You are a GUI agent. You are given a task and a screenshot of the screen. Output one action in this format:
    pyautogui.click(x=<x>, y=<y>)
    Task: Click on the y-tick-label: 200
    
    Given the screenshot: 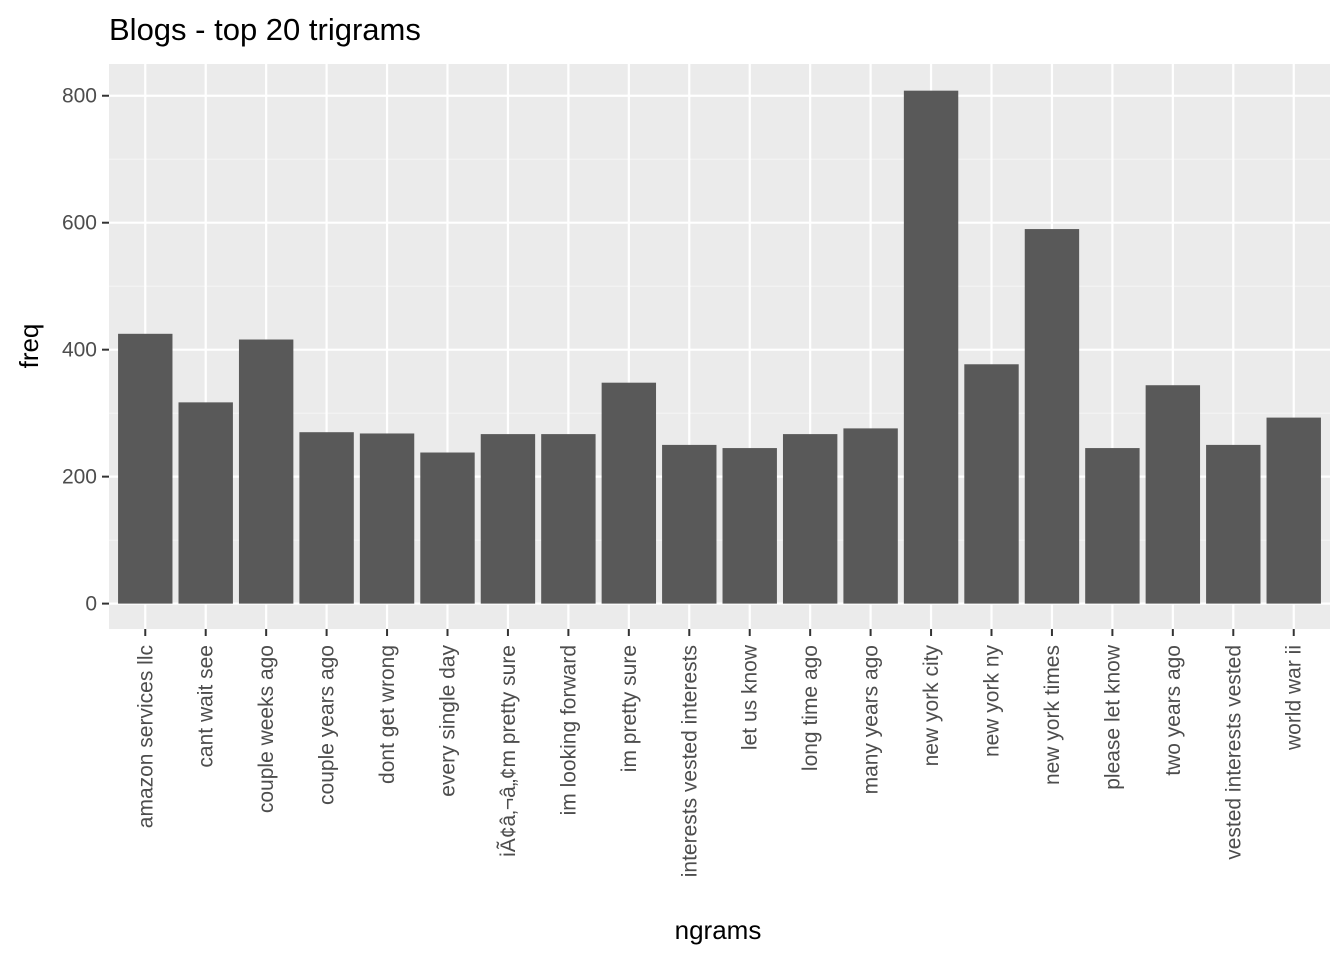 What is the action you would take?
    pyautogui.click(x=79, y=477)
    